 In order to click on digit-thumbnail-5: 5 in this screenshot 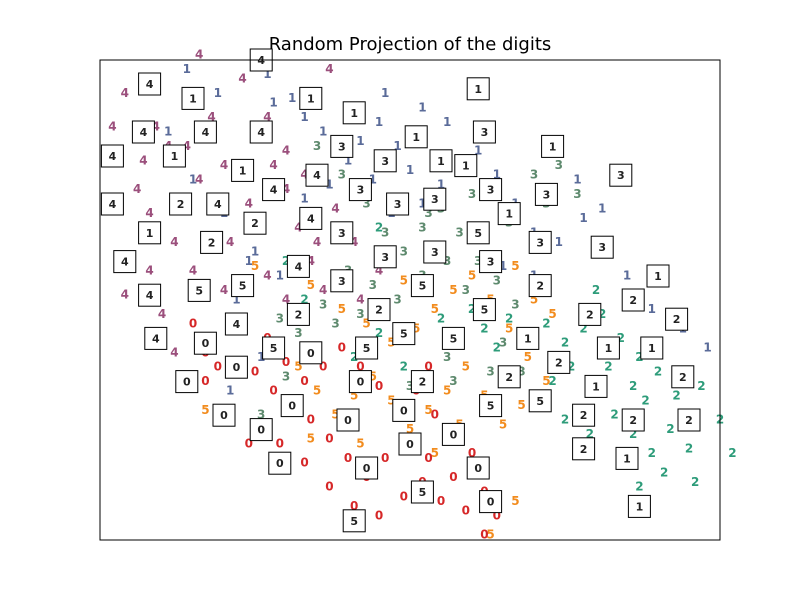, I will do `click(243, 286)`.